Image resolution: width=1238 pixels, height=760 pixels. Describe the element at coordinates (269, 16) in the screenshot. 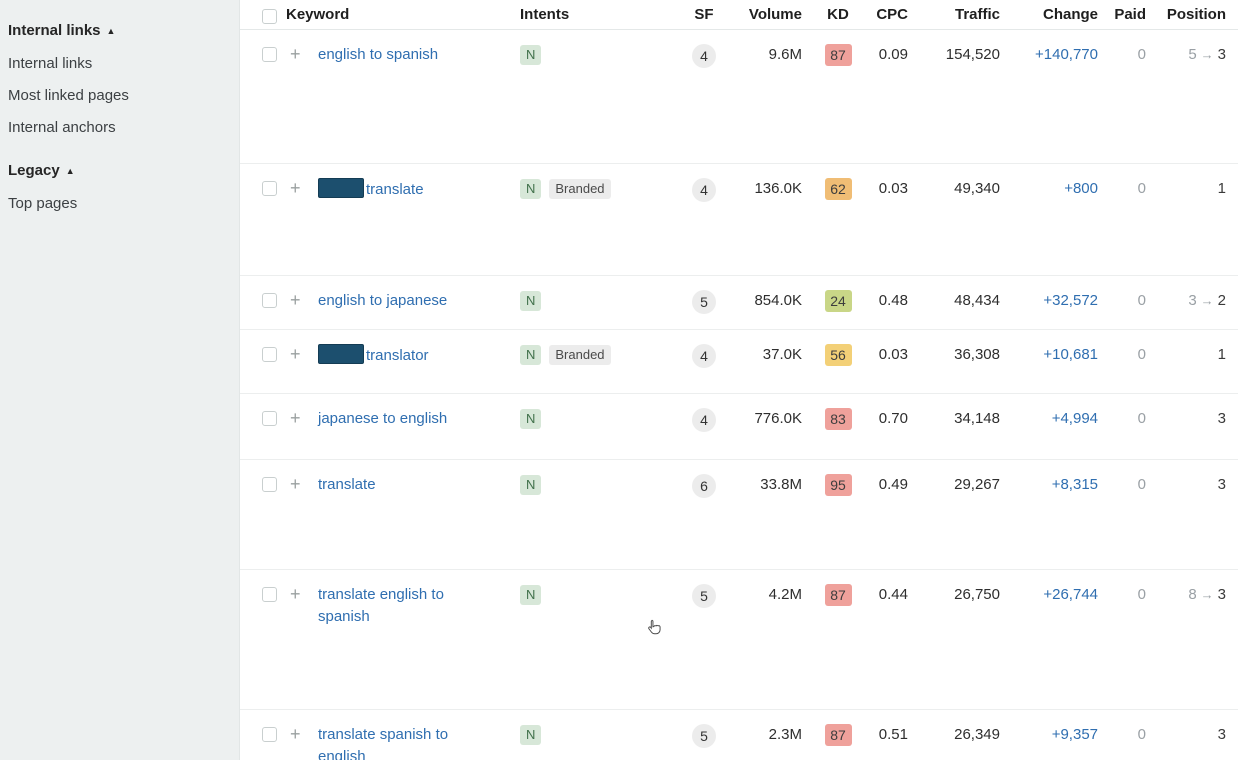

I see `select-all-checkbox` at that location.